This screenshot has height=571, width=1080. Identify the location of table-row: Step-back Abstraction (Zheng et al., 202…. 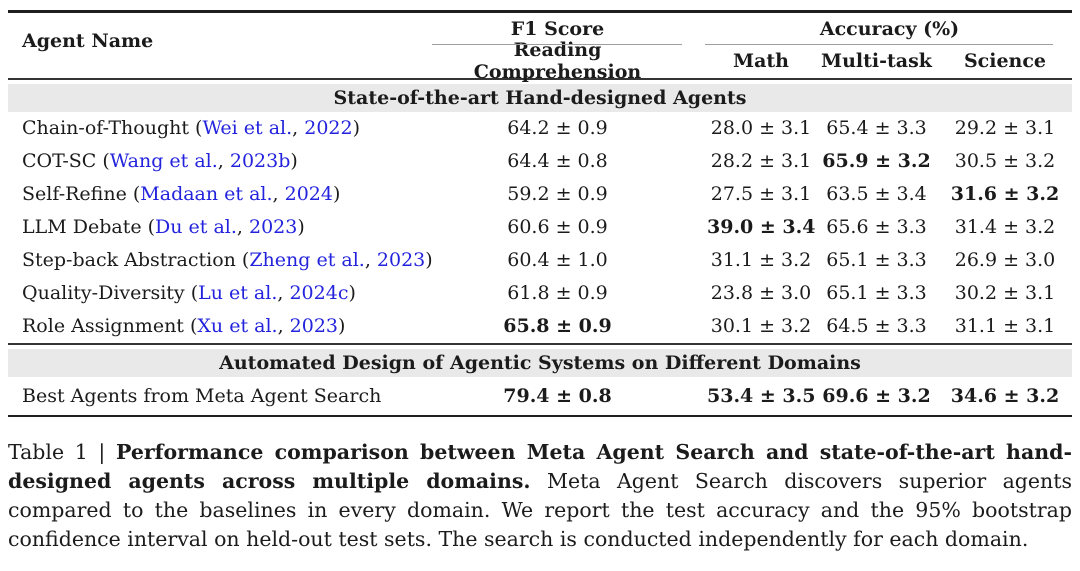
(540, 260).